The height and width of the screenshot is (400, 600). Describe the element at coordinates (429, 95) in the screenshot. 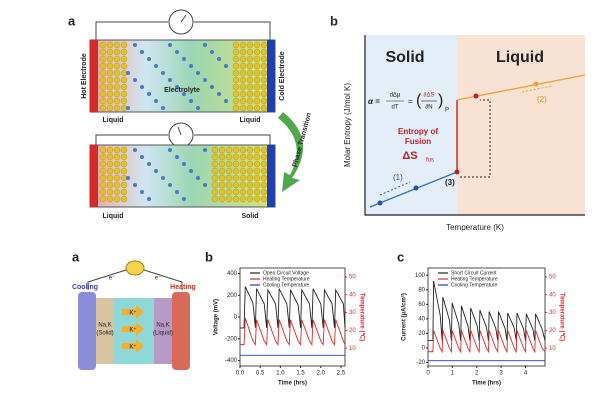

I see `equation: ∂ΔS` at that location.